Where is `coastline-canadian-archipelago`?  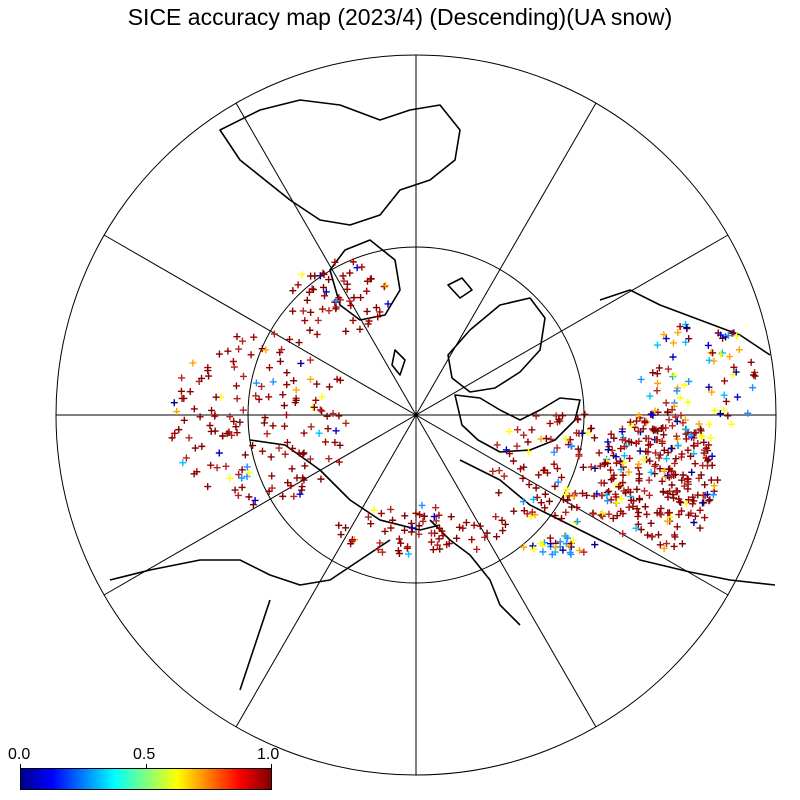
coastline-canadian-archipelago is located at coordinates (517, 423).